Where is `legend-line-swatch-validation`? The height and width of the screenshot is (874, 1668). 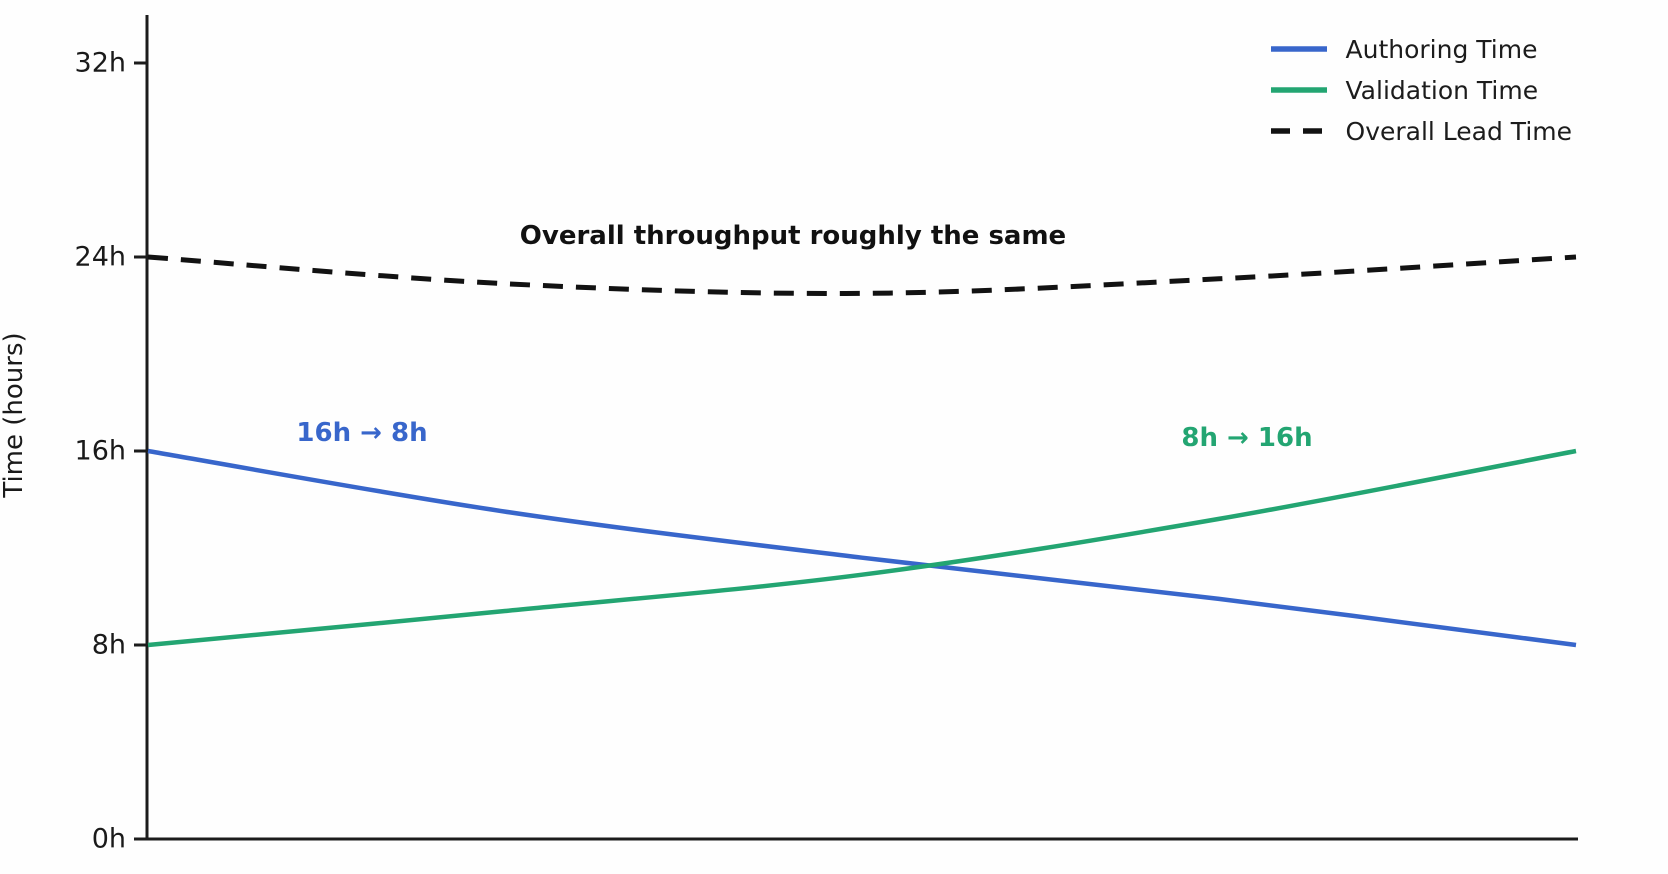 legend-line-swatch-validation is located at coordinates (1298, 90).